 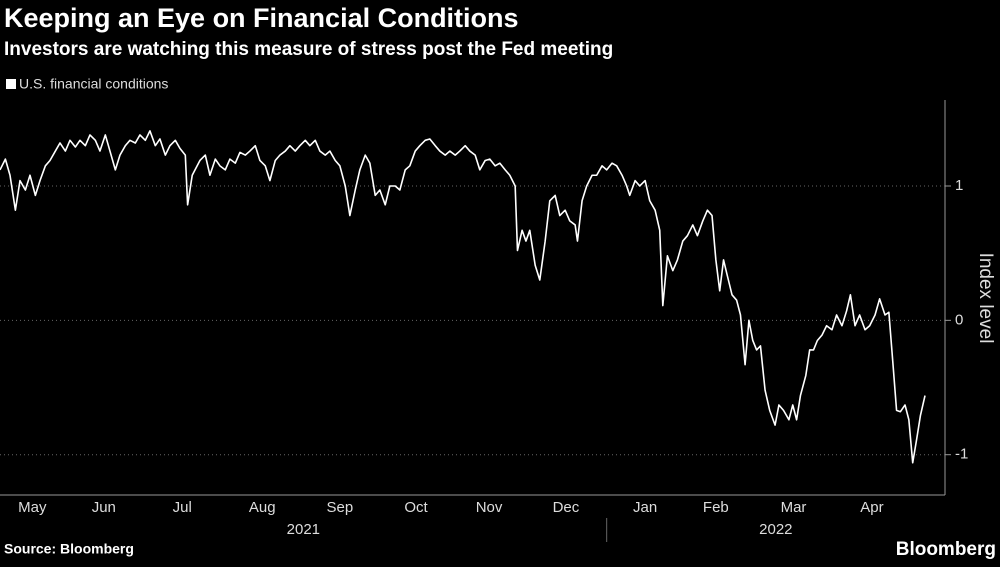 What do you see at coordinates (303, 529) in the screenshot?
I see `year-label: 2021` at bounding box center [303, 529].